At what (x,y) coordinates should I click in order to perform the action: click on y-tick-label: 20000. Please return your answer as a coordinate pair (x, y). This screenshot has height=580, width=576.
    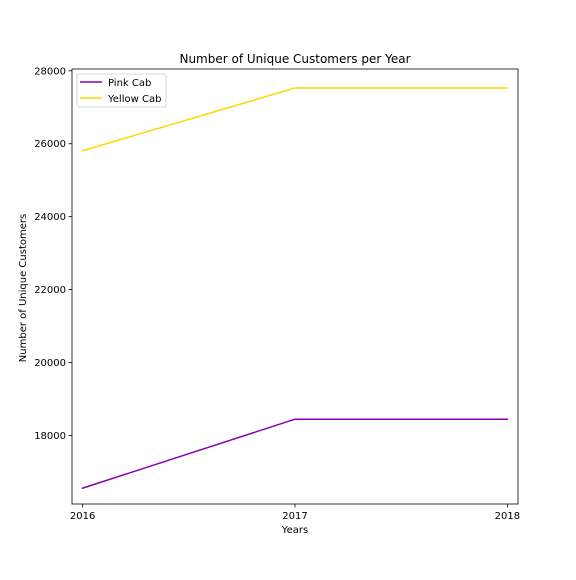
    Looking at the image, I should click on (50, 363).